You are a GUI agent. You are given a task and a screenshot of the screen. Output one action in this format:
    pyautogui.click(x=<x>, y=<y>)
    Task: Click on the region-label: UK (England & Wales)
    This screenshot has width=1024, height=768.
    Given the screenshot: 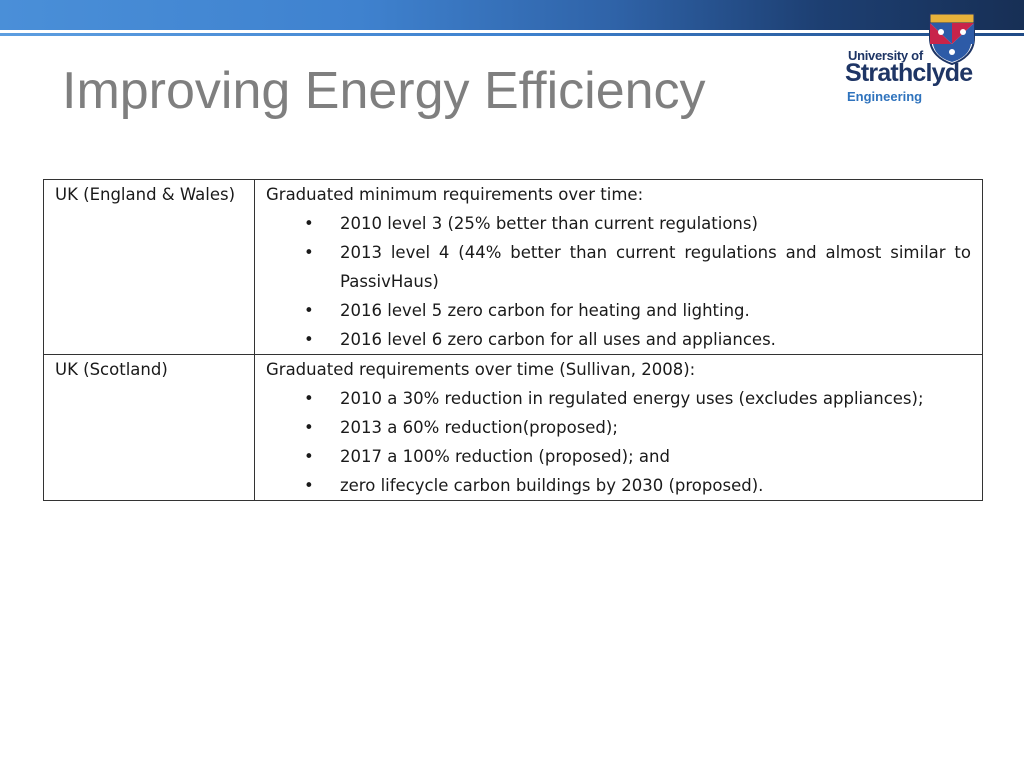 What is the action you would take?
    pyautogui.click(x=145, y=194)
    